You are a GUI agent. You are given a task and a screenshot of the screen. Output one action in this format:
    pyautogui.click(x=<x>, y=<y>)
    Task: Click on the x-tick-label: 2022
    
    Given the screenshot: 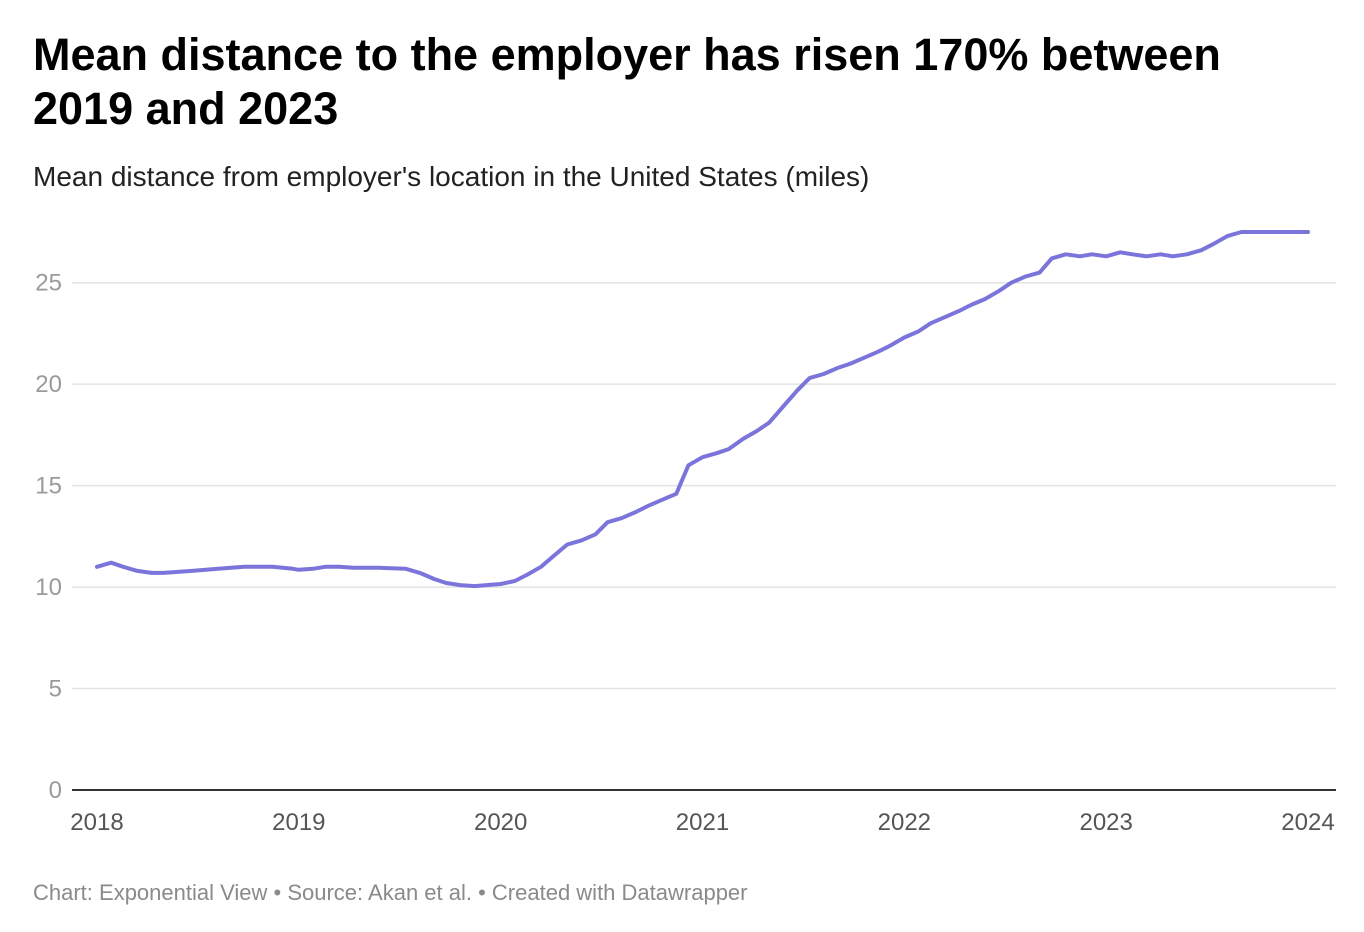 What is the action you would take?
    pyautogui.click(x=904, y=822)
    